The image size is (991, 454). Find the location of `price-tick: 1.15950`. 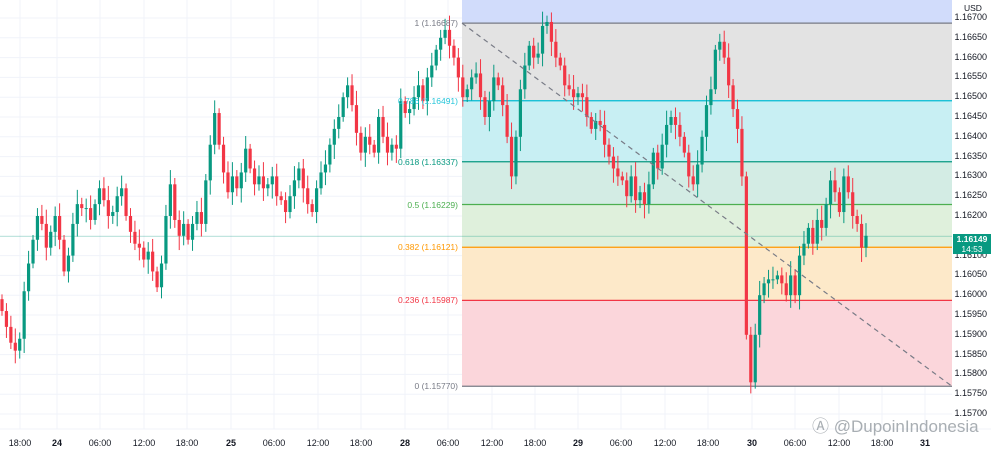

price-tick: 1.15950 is located at coordinates (970, 314).